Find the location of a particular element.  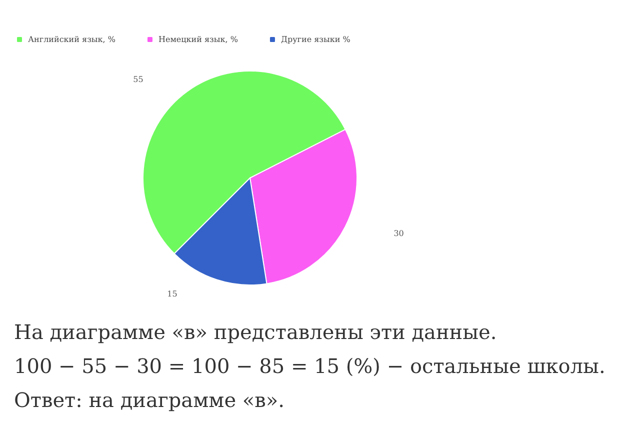

text: Ответ: на диаграмме «в». is located at coordinates (150, 400).